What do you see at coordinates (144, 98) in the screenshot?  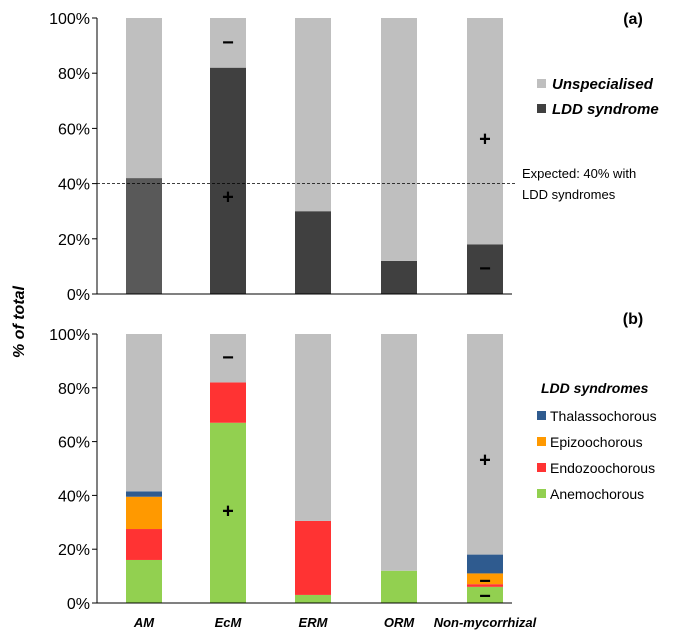 I see `bar-a-am-unspecialised` at bounding box center [144, 98].